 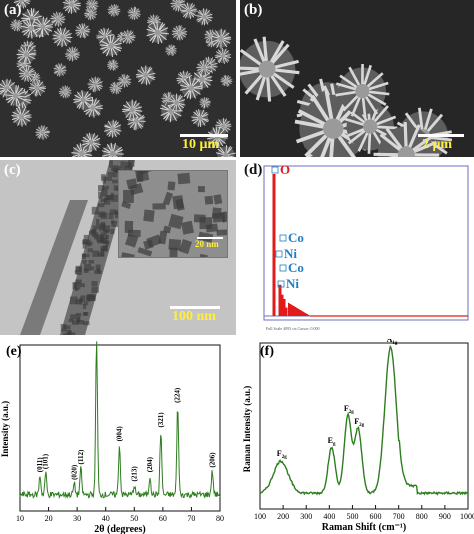 I want to click on panel-f-label: (f), so click(x=267, y=351).